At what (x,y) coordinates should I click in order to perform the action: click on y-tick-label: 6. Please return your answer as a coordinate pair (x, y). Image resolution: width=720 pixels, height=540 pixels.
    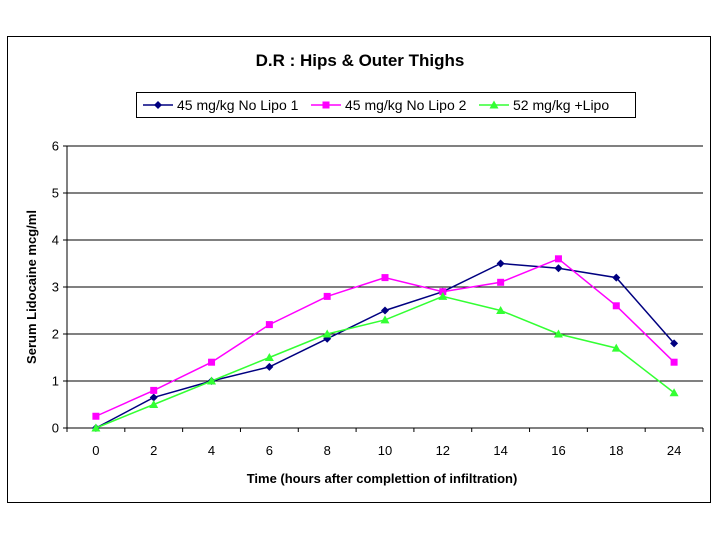
    Looking at the image, I should click on (55, 146).